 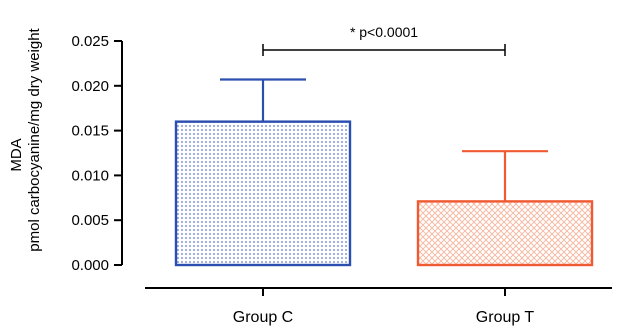 What do you see at coordinates (505, 233) in the screenshot?
I see `bar-group-t` at bounding box center [505, 233].